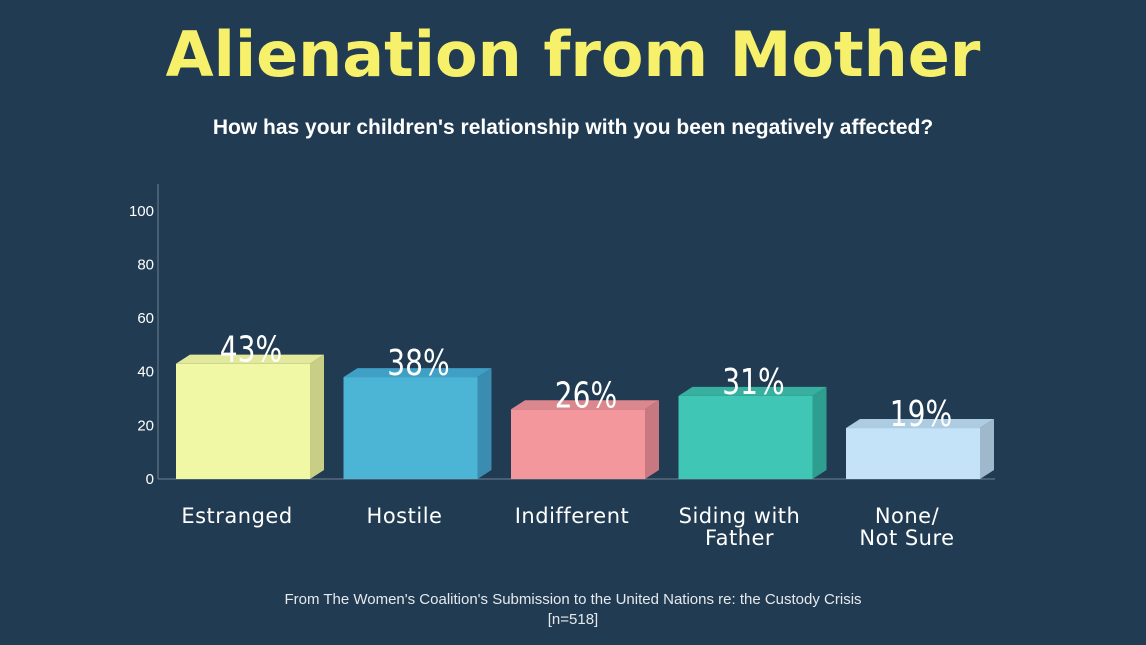 The width and height of the screenshot is (1146, 645). Describe the element at coordinates (906, 538) in the screenshot. I see `x-tick-label: Not Sure` at that location.